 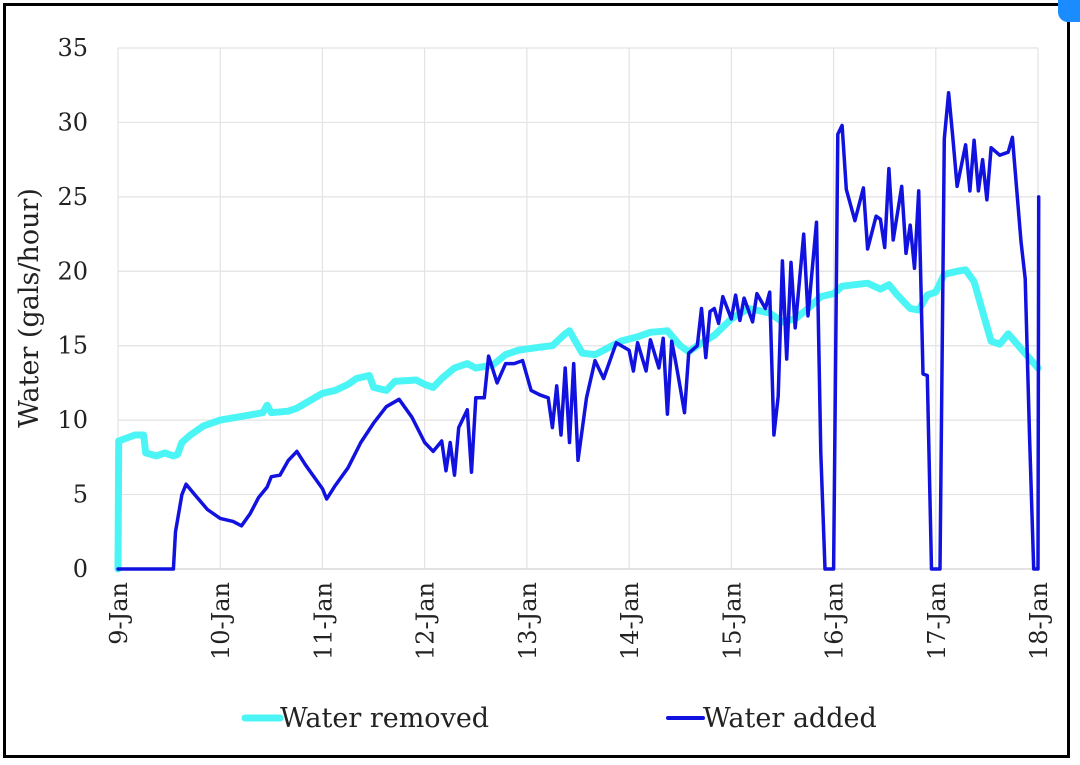 What do you see at coordinates (732, 621) in the screenshot?
I see `x-tick-label: 15-Jan` at bounding box center [732, 621].